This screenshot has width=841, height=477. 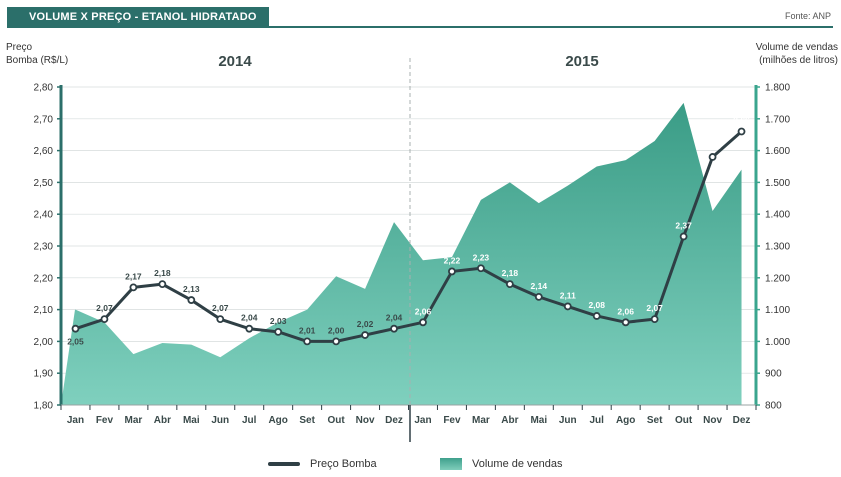 I want to click on right-tick-label: 1.800, so click(x=777, y=88).